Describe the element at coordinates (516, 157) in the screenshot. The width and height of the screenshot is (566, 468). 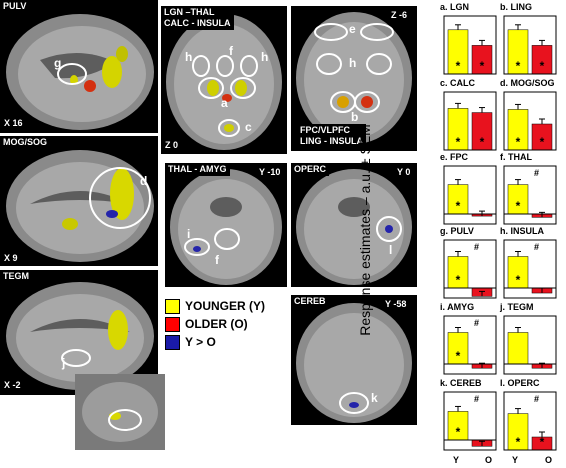
I see `bar-chart-title: f. THAL` at that location.